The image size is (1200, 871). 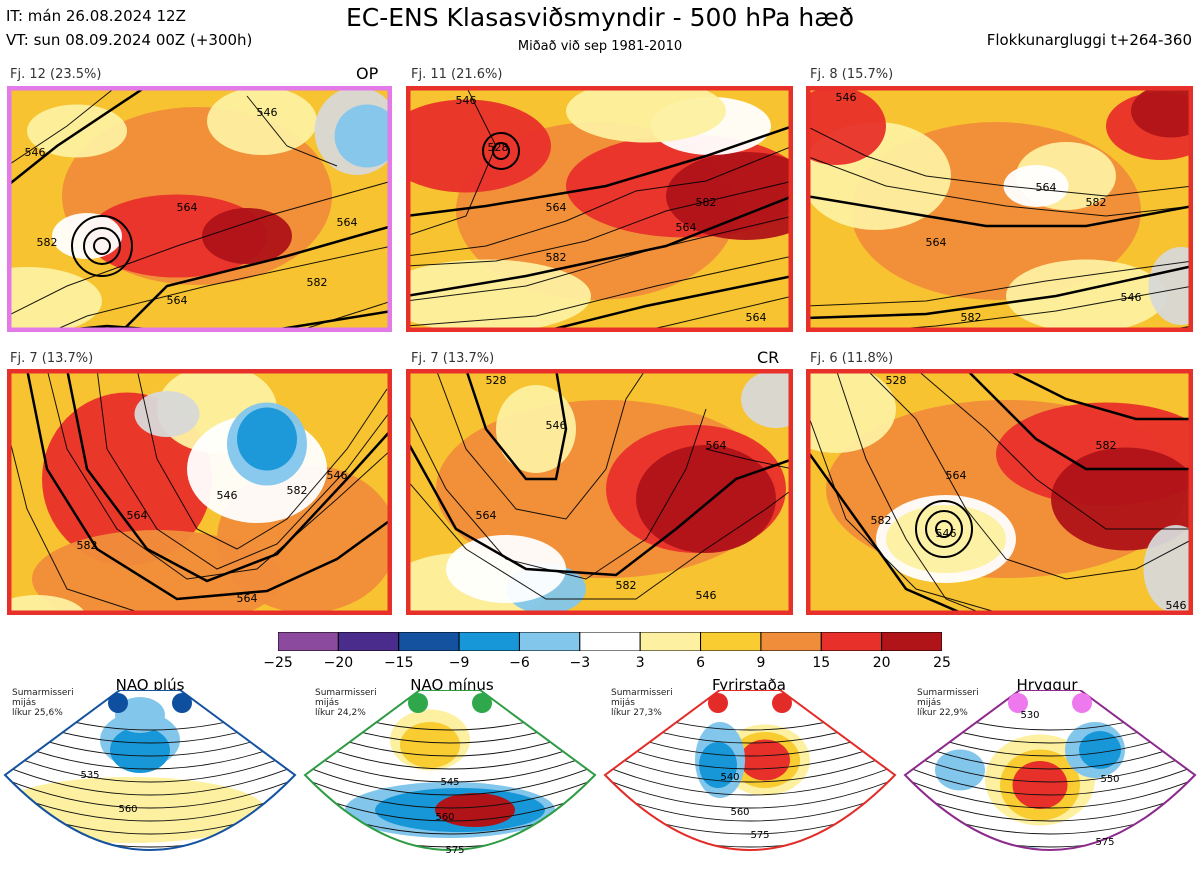 I want to click on anomaly-colorbar, so click(x=610, y=641).